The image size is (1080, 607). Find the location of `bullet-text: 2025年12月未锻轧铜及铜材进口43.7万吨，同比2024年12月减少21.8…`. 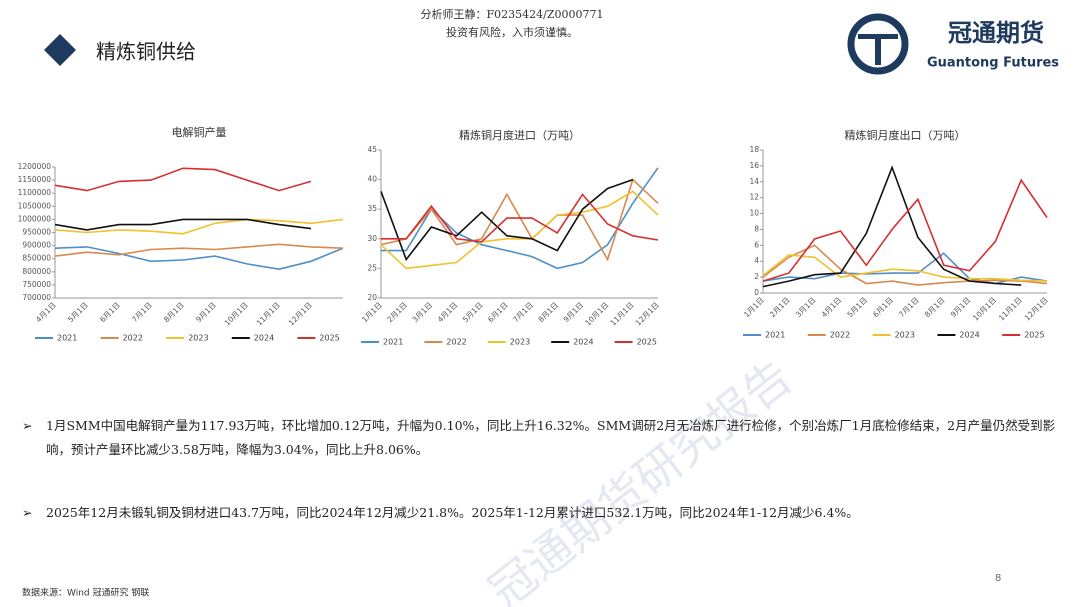

bullet-text: 2025年12月未锻轧铜及铜材进口43.7万吨，同比2024年12月减少21.8… is located at coordinates (452, 512).